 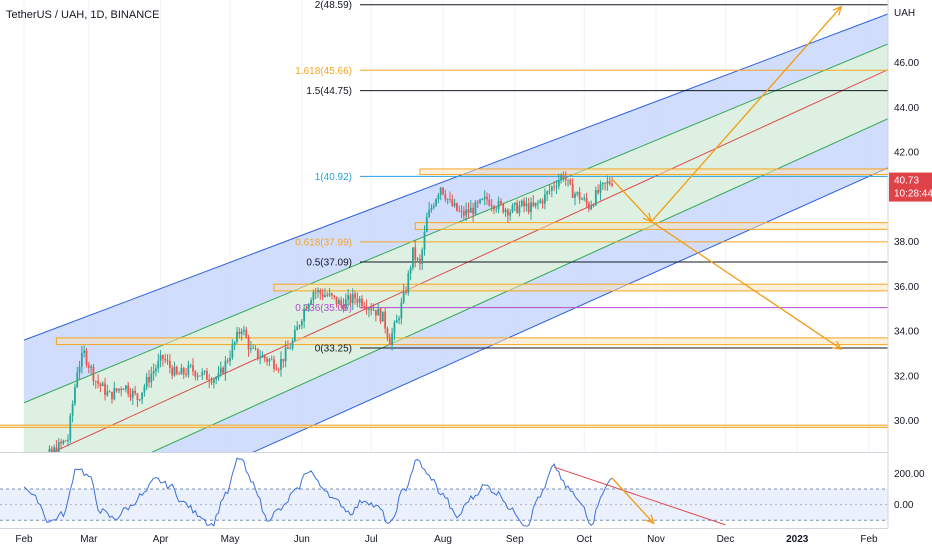 I want to click on price-tick-label: 42.00, so click(x=906, y=153).